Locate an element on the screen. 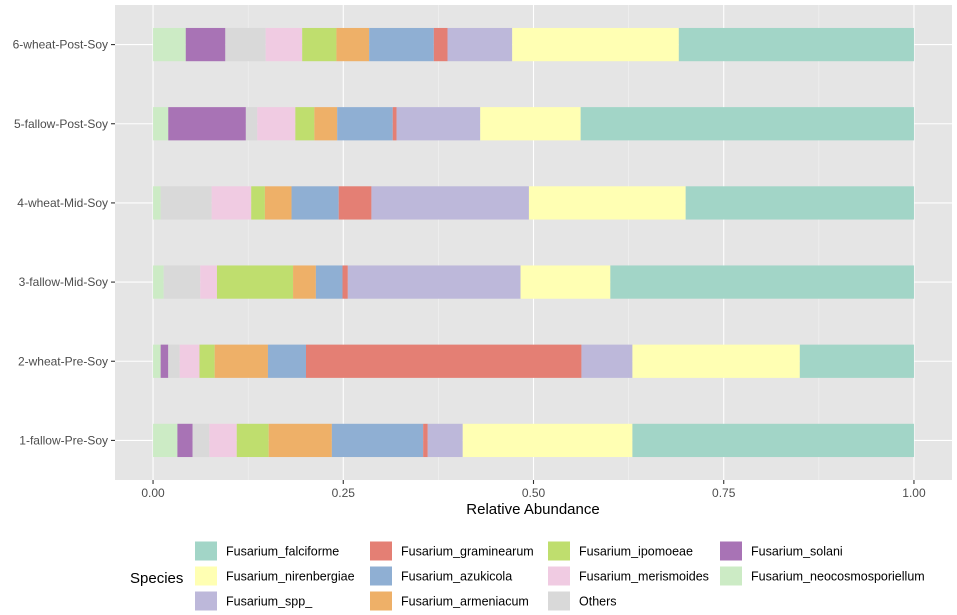 The width and height of the screenshot is (957, 615). x-tick-label: 0.50 is located at coordinates (534, 493).